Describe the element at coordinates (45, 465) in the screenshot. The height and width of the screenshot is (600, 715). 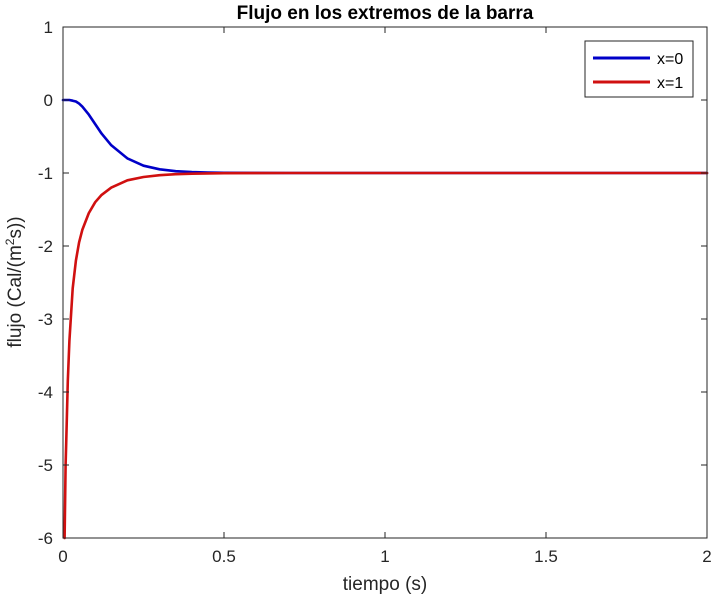
I see `y-tick-label: -5` at that location.